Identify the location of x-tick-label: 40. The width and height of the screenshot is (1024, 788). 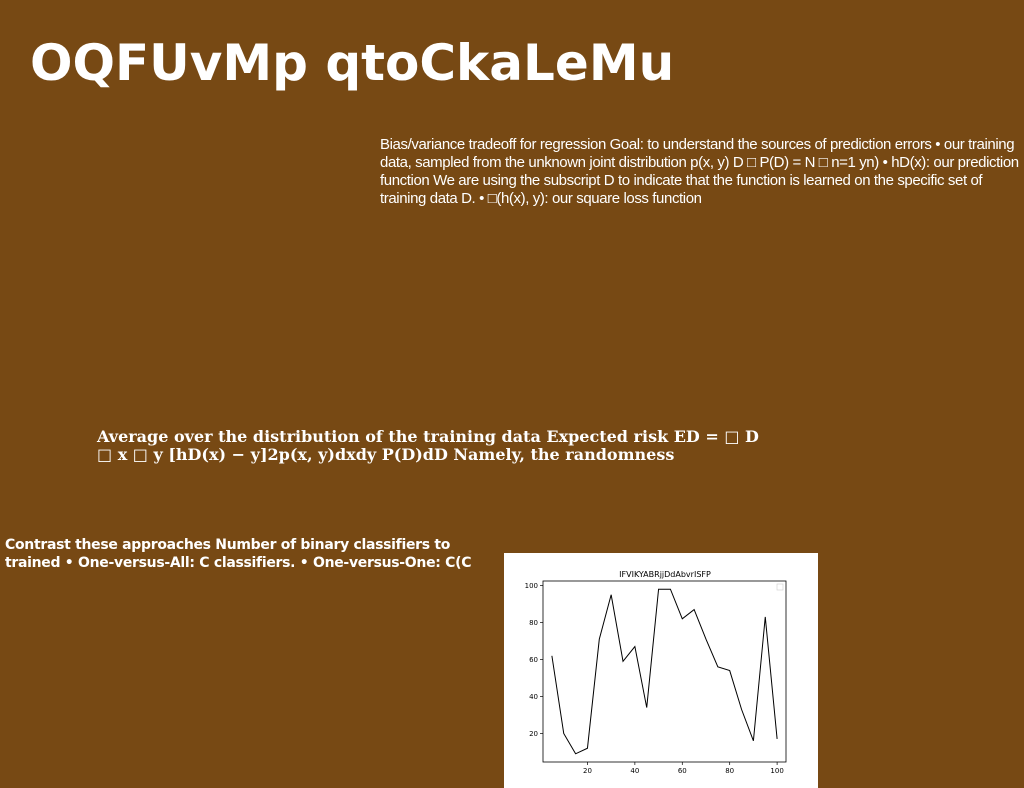
(634, 771).